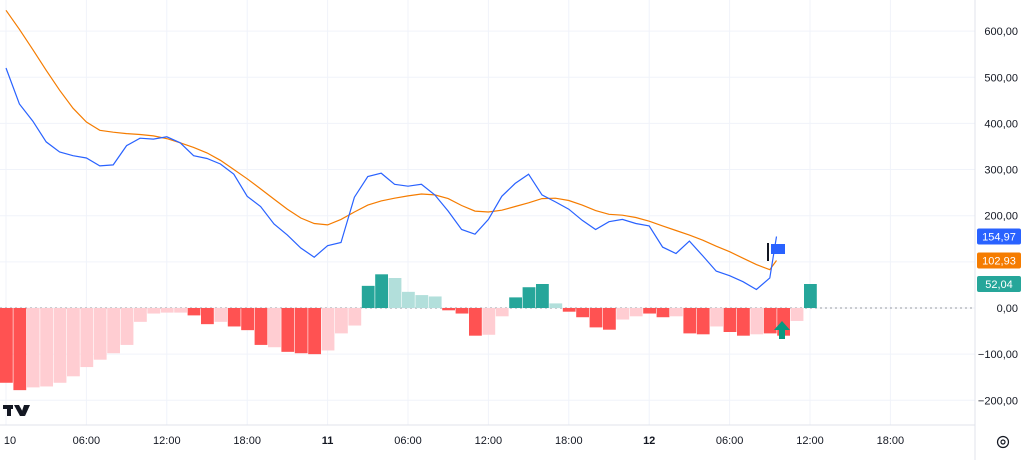 Image resolution: width=1024 pixels, height=460 pixels. I want to click on price-badge-label: 52,04, so click(999, 285).